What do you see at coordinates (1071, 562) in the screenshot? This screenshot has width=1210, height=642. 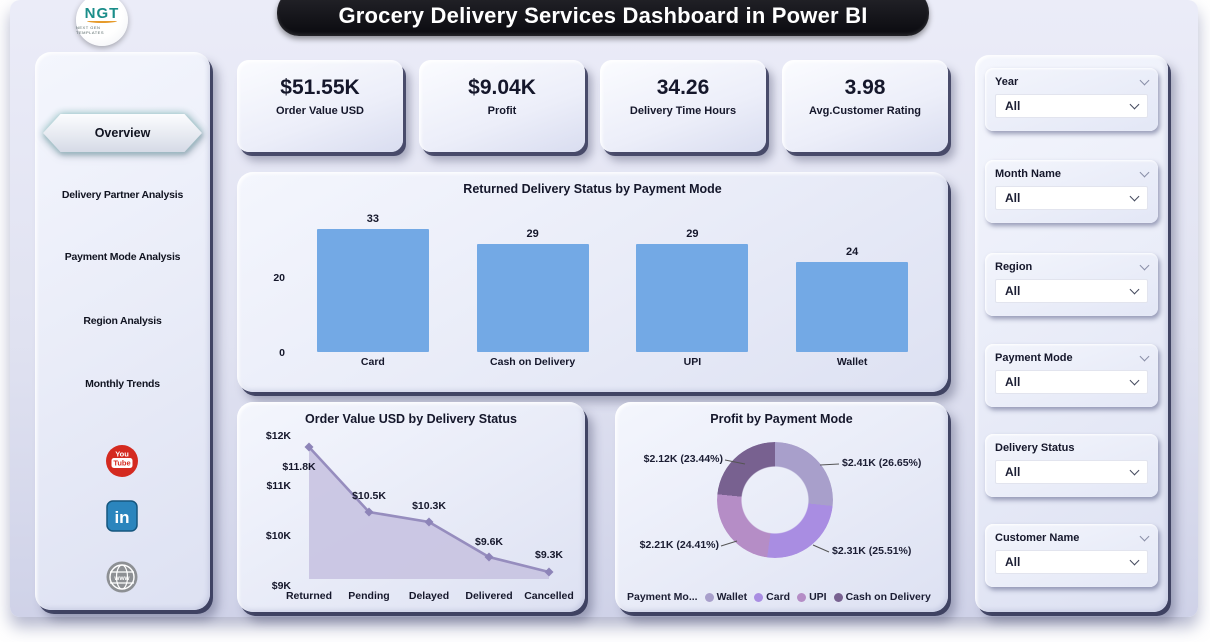 I see `slicer-customer-dropdown: All` at bounding box center [1071, 562].